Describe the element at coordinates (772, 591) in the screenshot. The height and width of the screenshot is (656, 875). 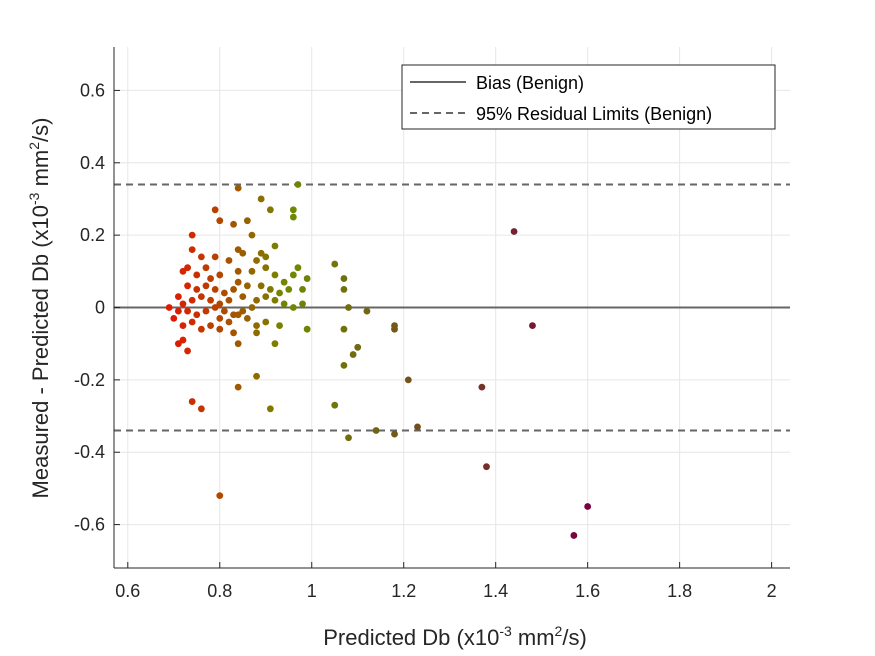
I see `x-tick-label: 2` at that location.